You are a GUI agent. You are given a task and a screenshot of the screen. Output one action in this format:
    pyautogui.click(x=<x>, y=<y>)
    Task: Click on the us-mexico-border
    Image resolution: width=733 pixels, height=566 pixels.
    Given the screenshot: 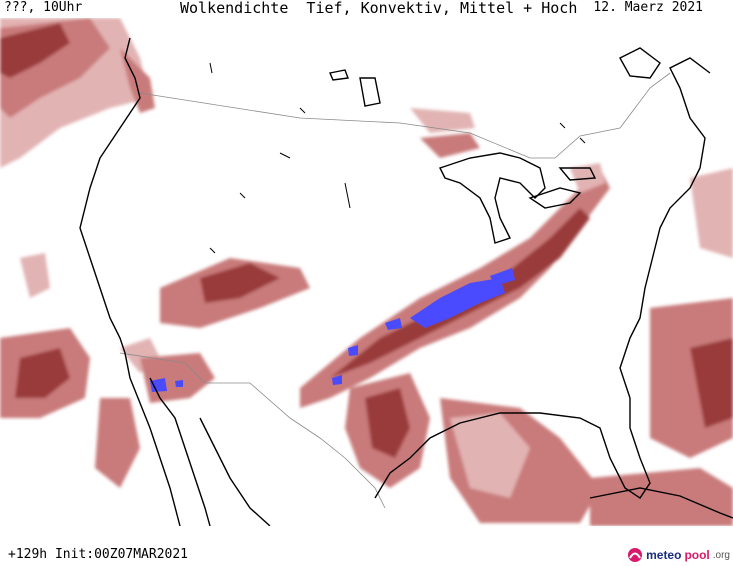 What is the action you would take?
    pyautogui.click(x=252, y=430)
    